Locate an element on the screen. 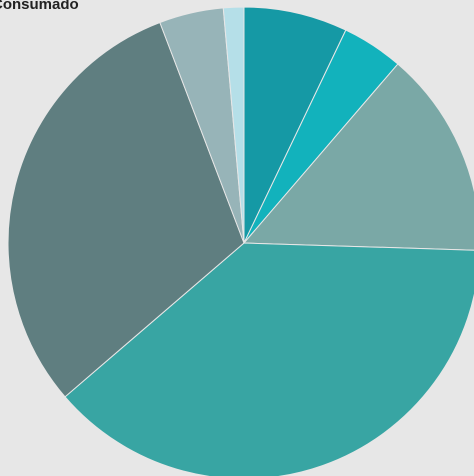  chart-title: Consumado is located at coordinates (39, 6).